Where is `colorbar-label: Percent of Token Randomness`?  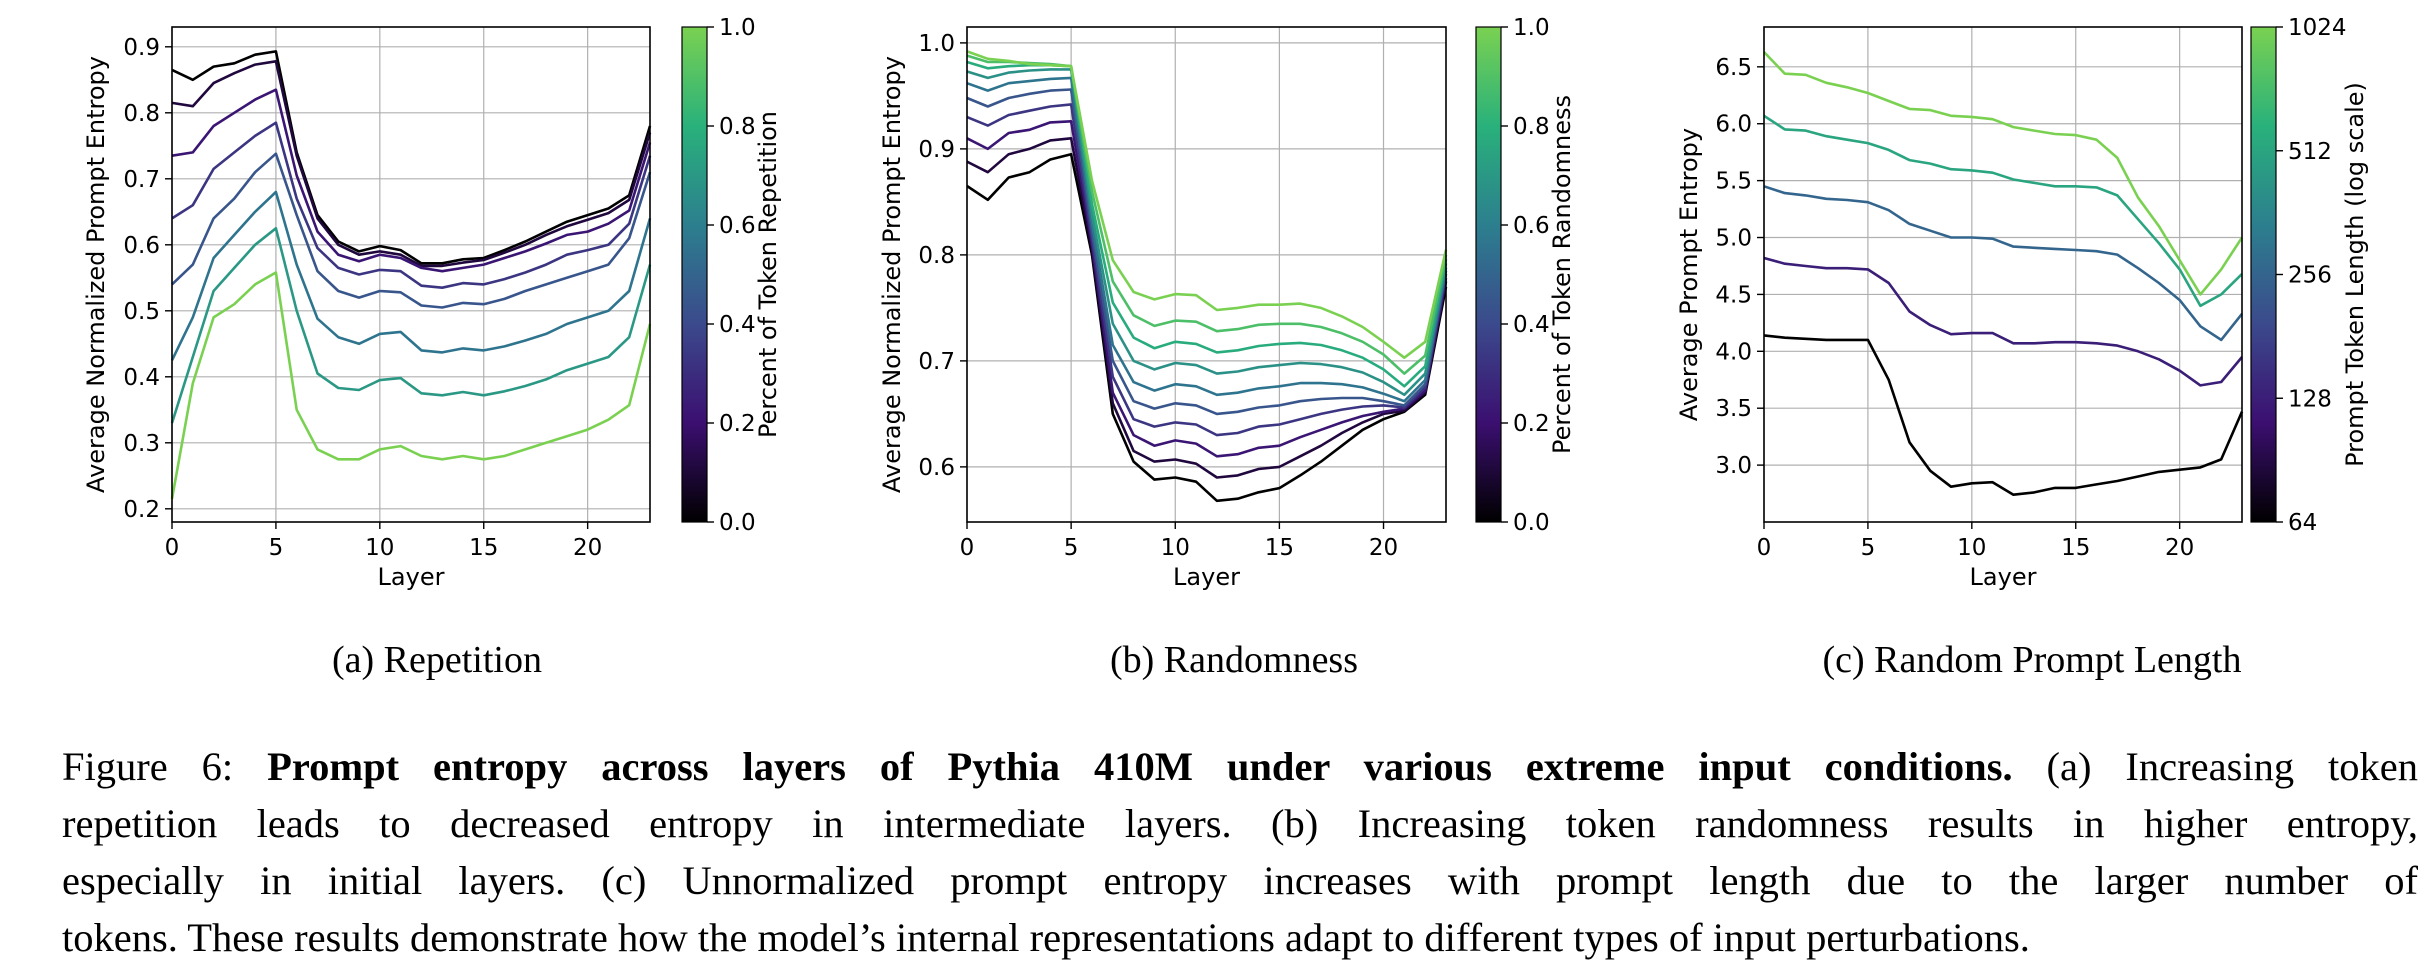
colorbar-label: Percent of Token Randomness is located at coordinates (1562, 274).